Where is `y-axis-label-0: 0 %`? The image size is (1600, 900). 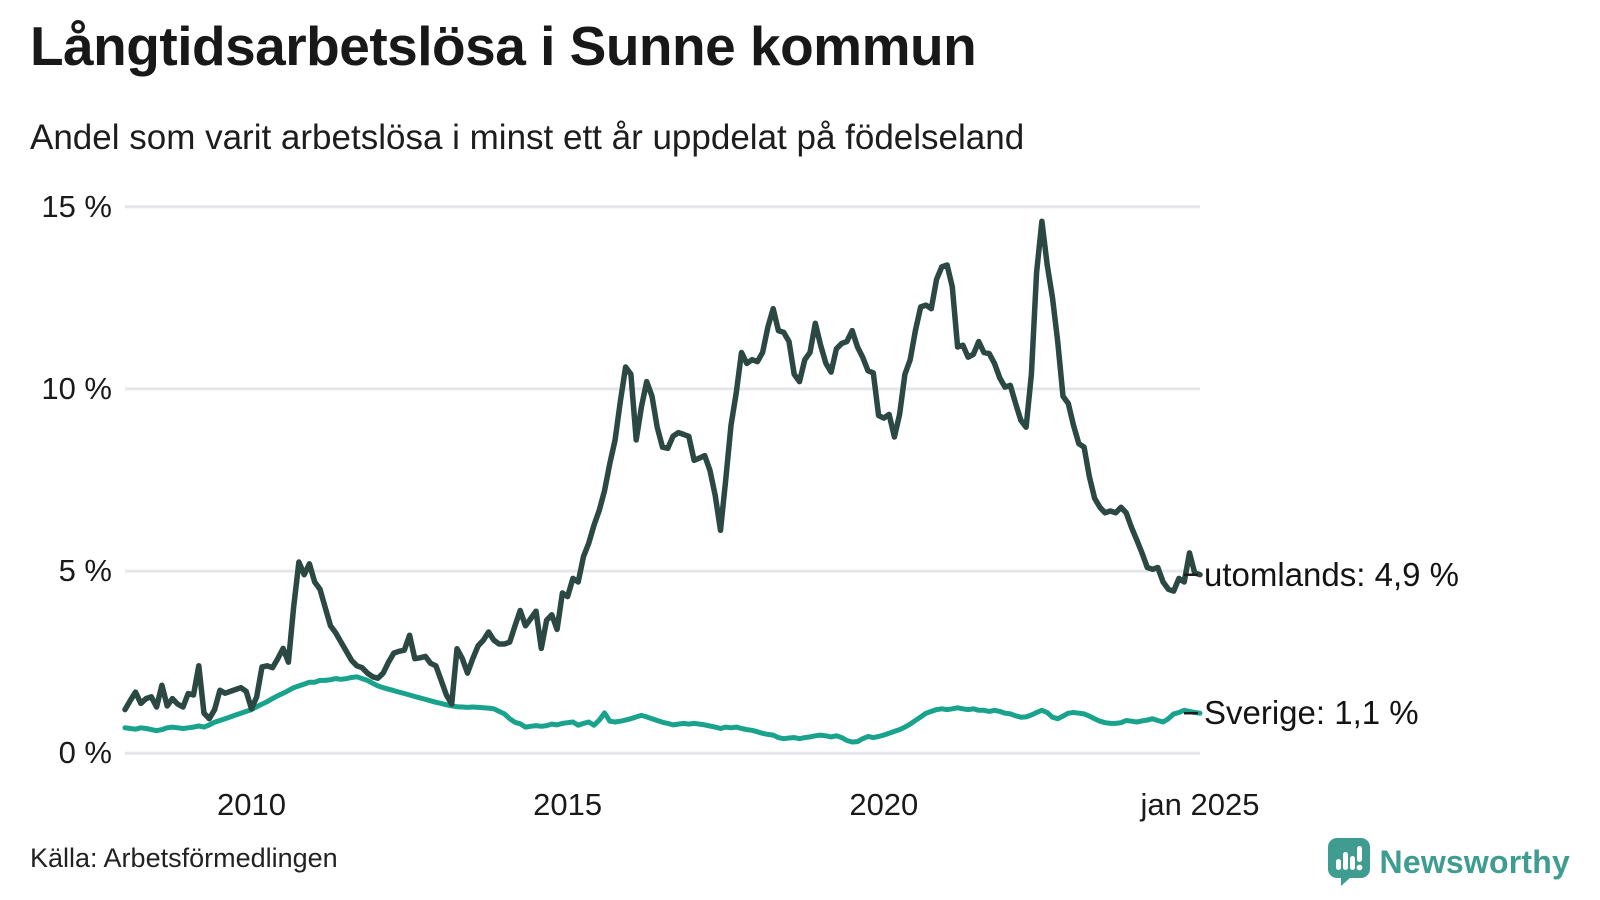
y-axis-label-0: 0 % is located at coordinates (85, 753).